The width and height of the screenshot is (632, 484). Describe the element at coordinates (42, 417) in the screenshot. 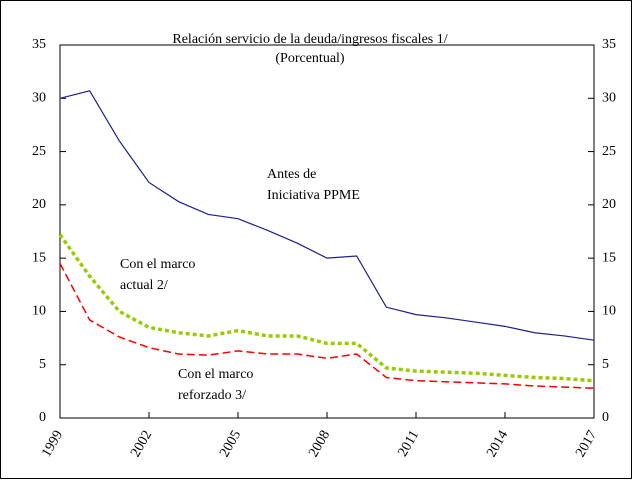

I see `y-tick-label: 0` at that location.